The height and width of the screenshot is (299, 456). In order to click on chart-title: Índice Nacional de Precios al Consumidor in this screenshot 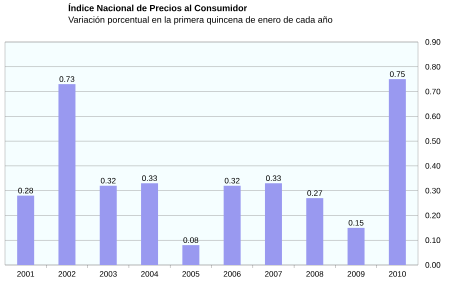, I will do `click(157, 7)`.